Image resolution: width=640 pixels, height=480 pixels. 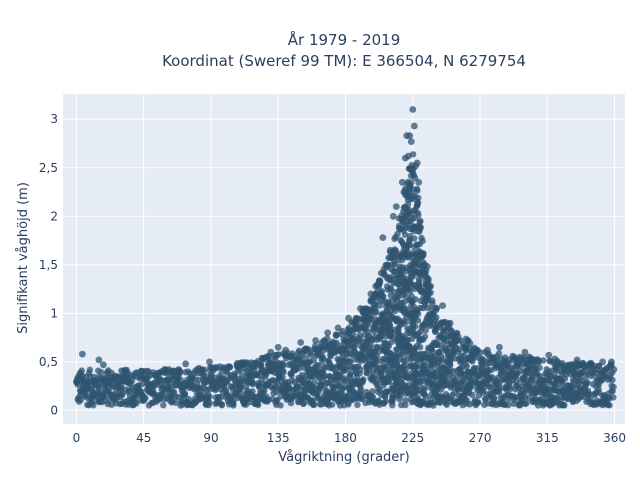 I want to click on y-tick-label: 0,5, so click(x=48, y=362).